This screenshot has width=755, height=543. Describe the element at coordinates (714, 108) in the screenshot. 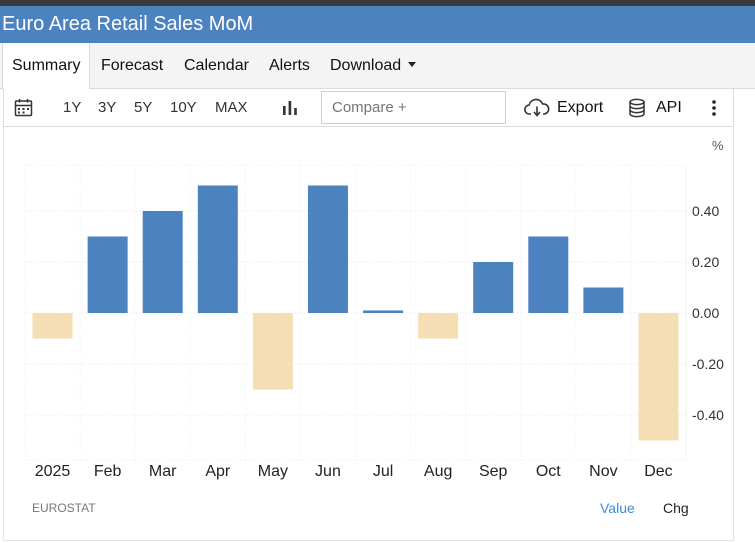

I see `more-vertical-icon` at that location.